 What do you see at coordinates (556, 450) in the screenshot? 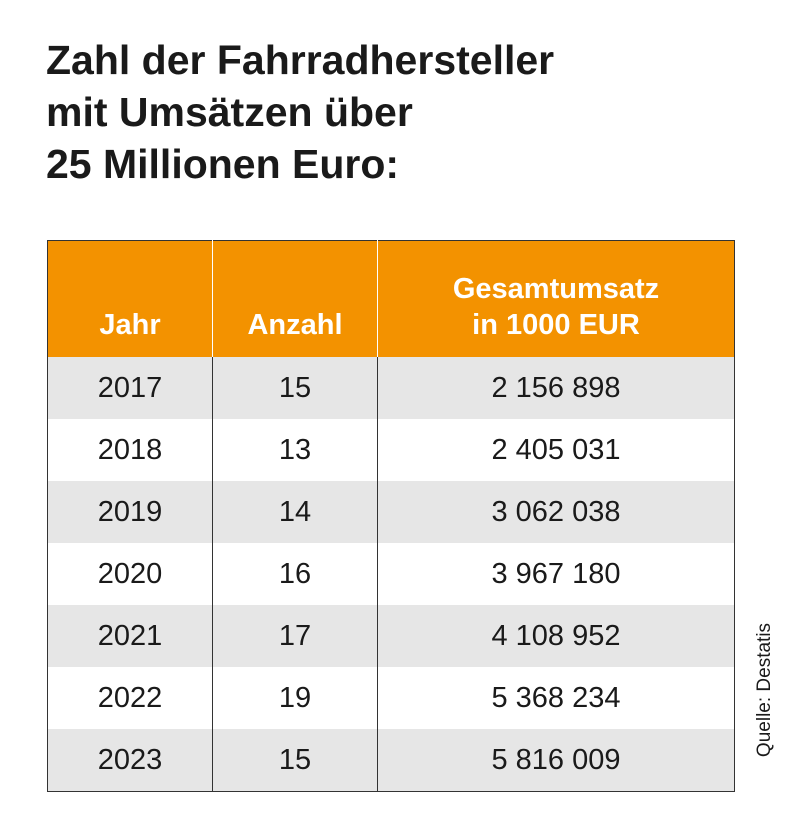
I see `cell-revenue: 2 405 031` at bounding box center [556, 450].